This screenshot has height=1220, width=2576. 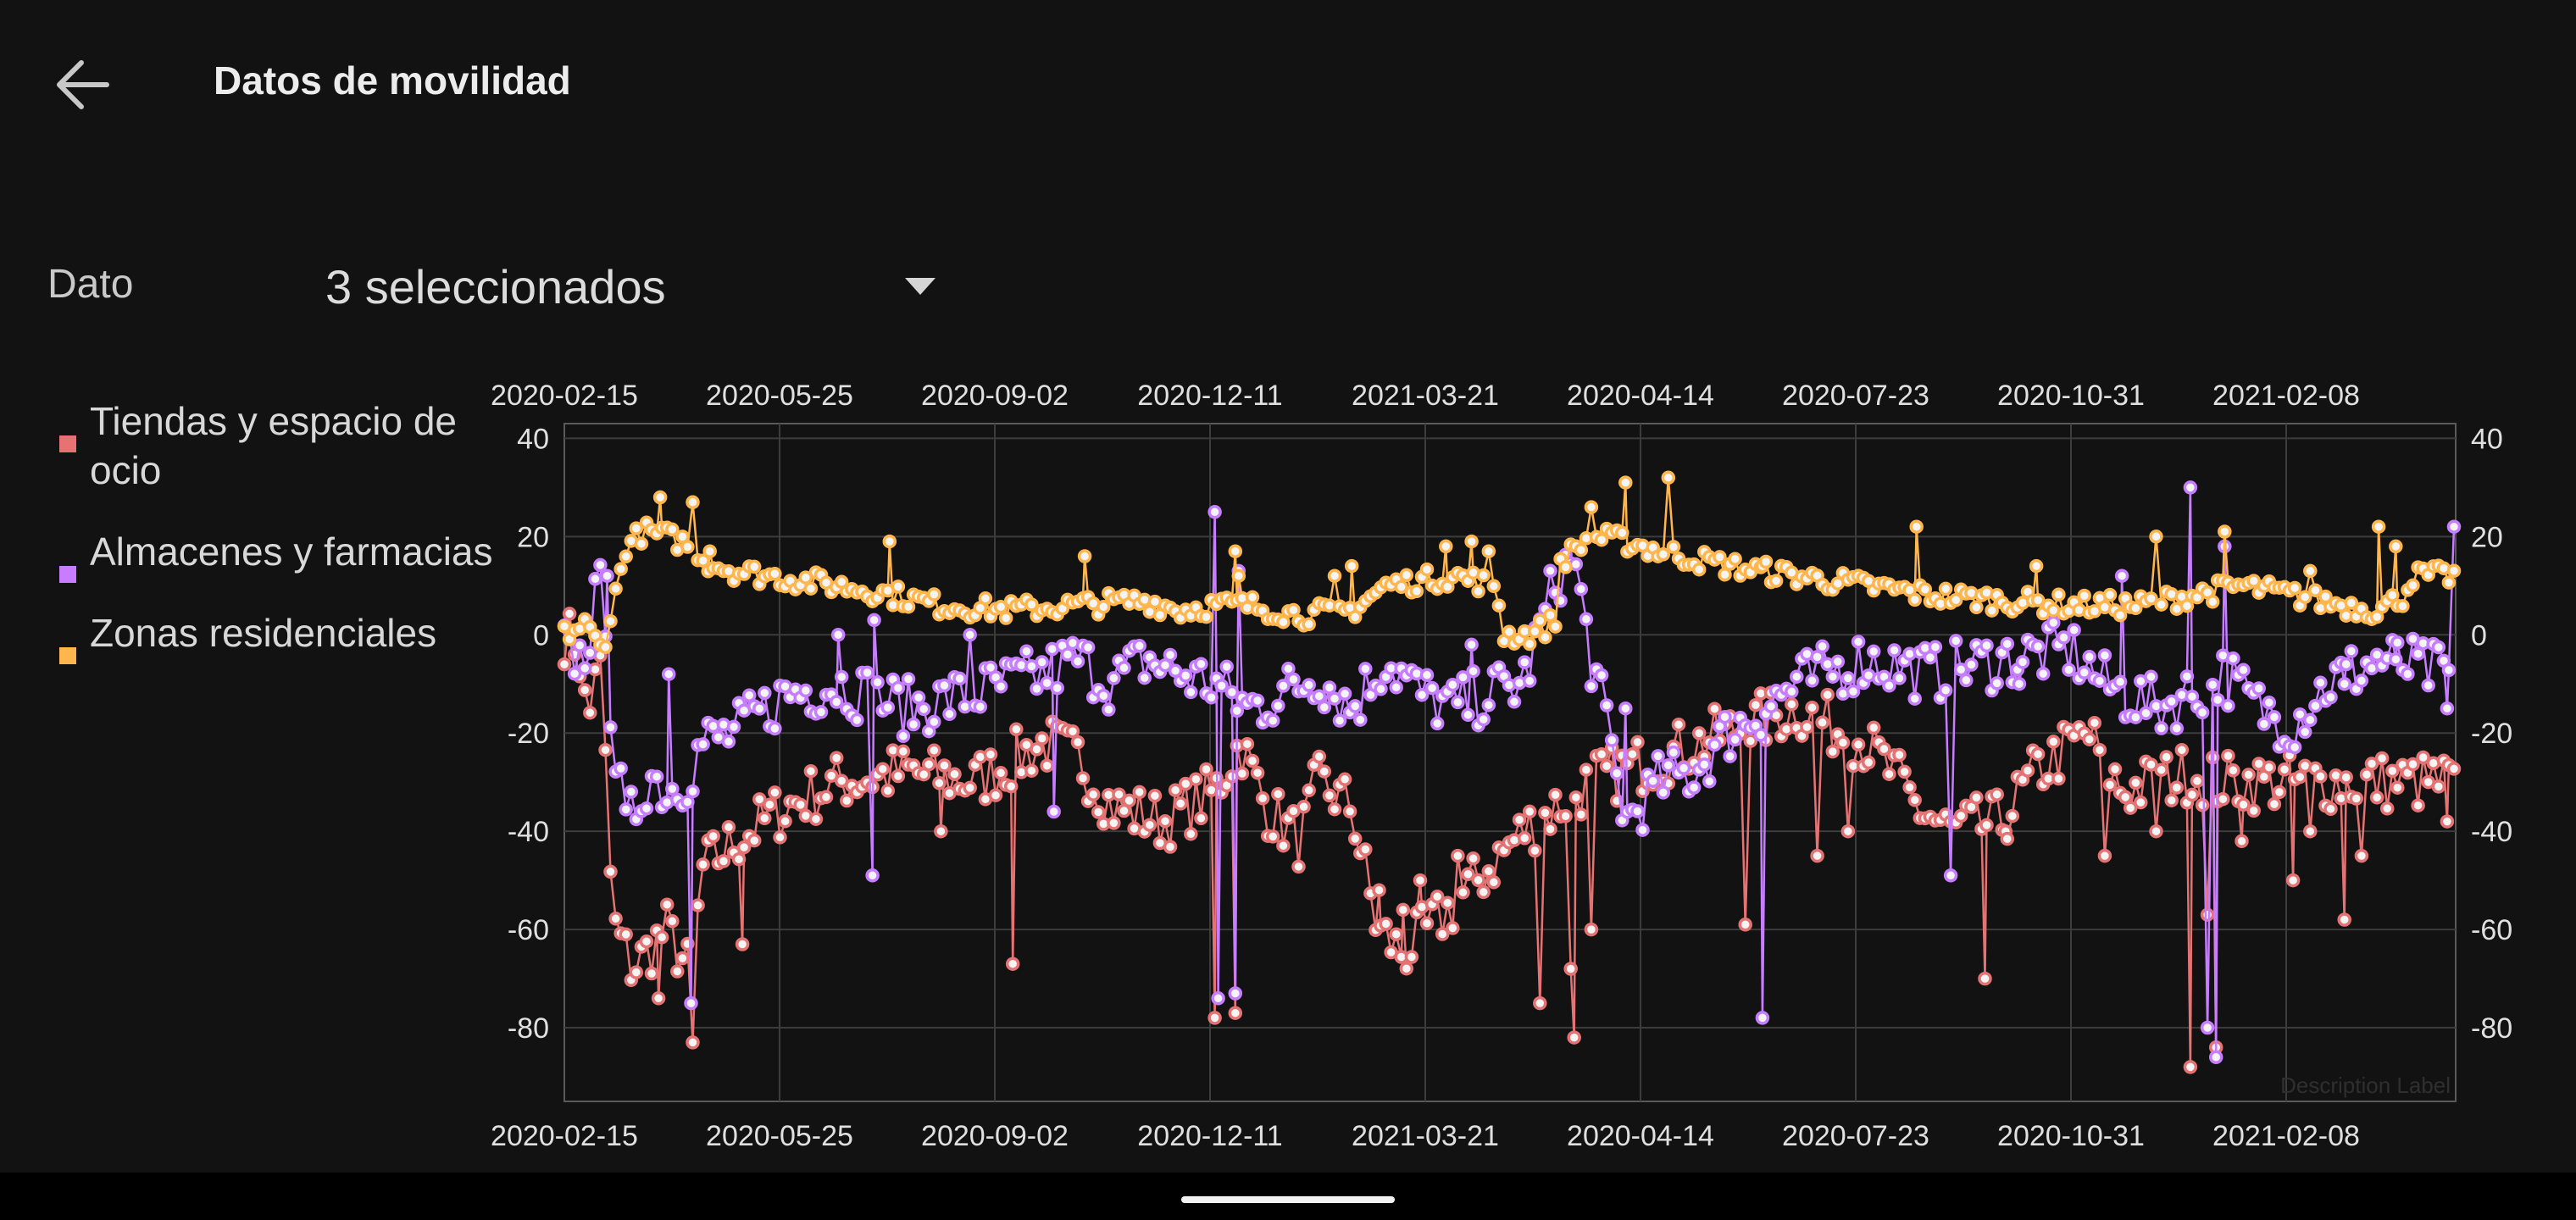 I want to click on selector-value: 3 seleccionados, so click(x=495, y=286).